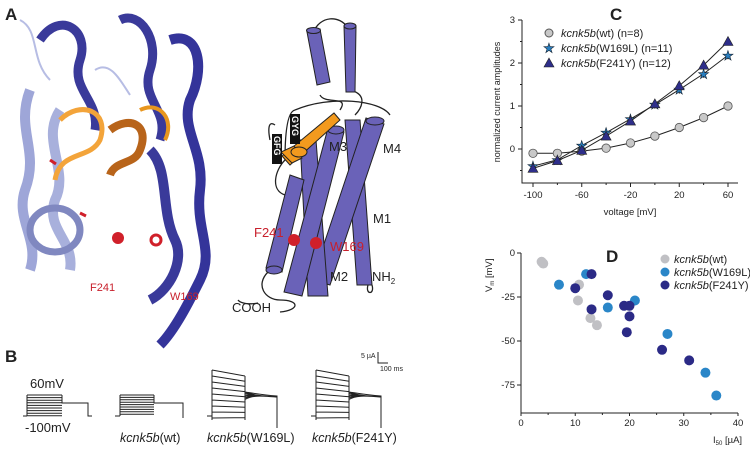  Describe the element at coordinates (391, 369) in the screenshot. I see `scale-bar-time: 100 ms` at that location.